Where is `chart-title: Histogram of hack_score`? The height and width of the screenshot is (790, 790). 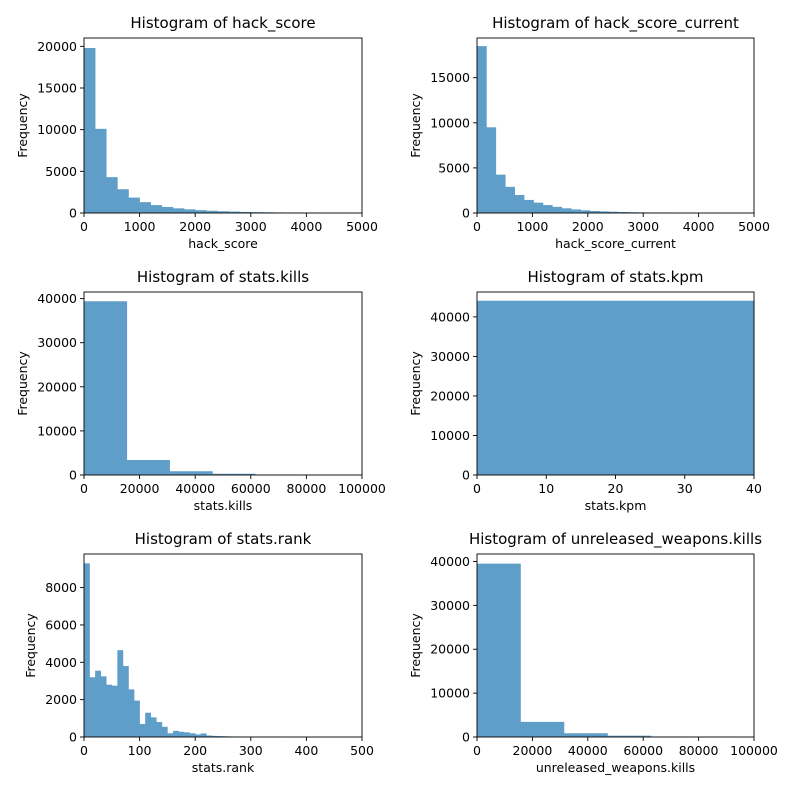 chart-title: Histogram of hack_score is located at coordinates (222, 23).